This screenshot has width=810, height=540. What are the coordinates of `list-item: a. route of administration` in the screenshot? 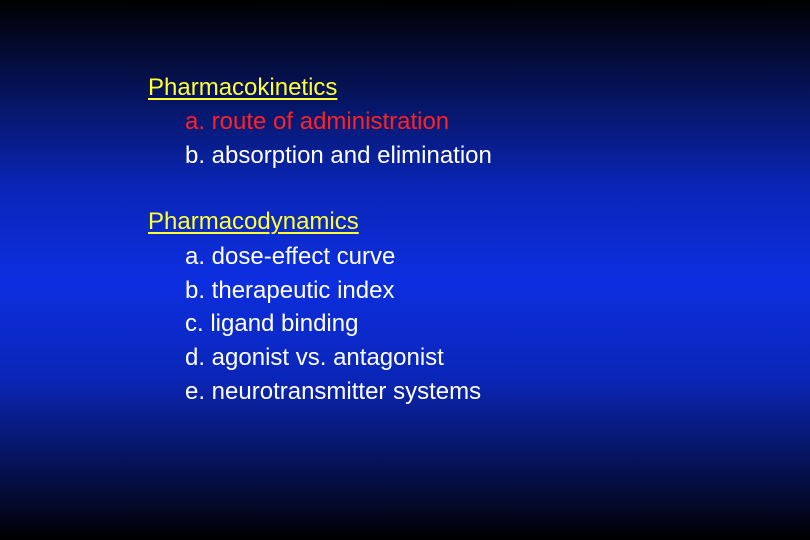 It's located at (317, 121).